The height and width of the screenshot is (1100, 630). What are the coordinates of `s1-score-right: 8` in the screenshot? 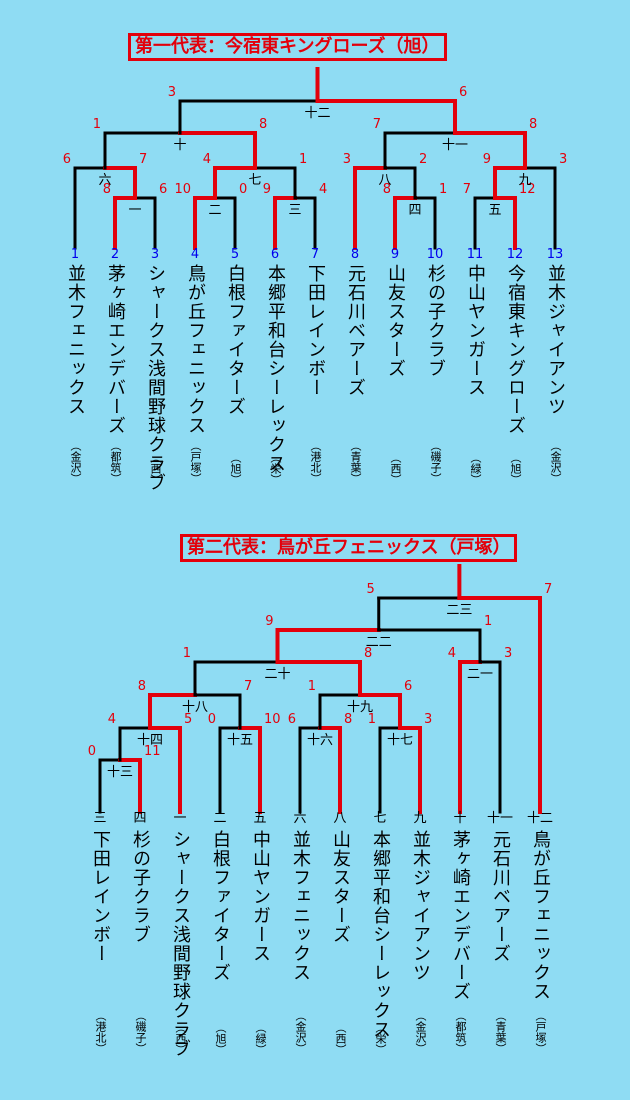 It's located at (533, 124).